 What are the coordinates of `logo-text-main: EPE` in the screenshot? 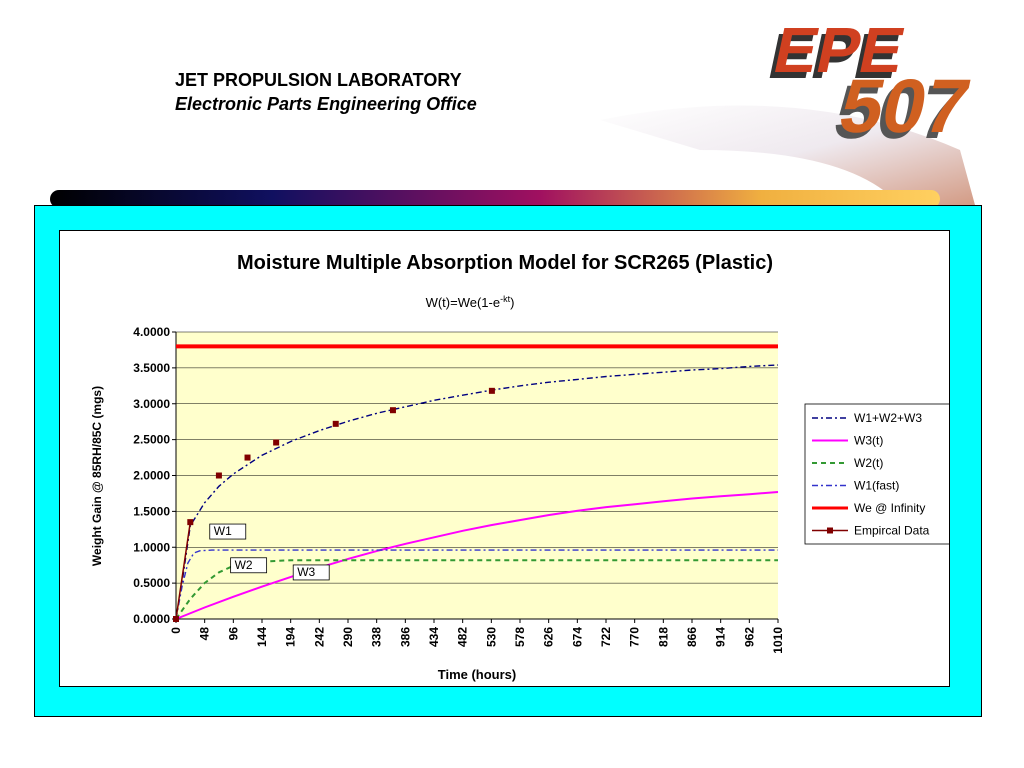 It's located at (839, 50).